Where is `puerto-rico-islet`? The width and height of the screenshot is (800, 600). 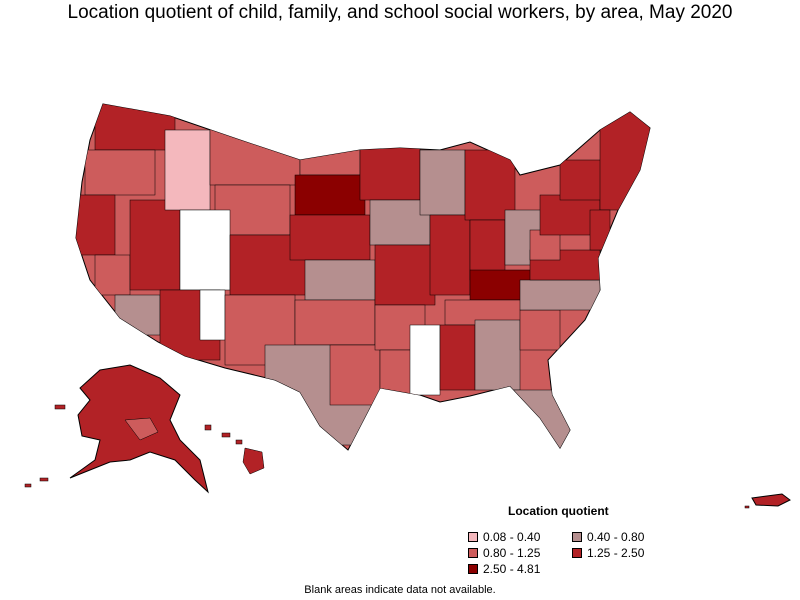
puerto-rico-islet is located at coordinates (747, 507).